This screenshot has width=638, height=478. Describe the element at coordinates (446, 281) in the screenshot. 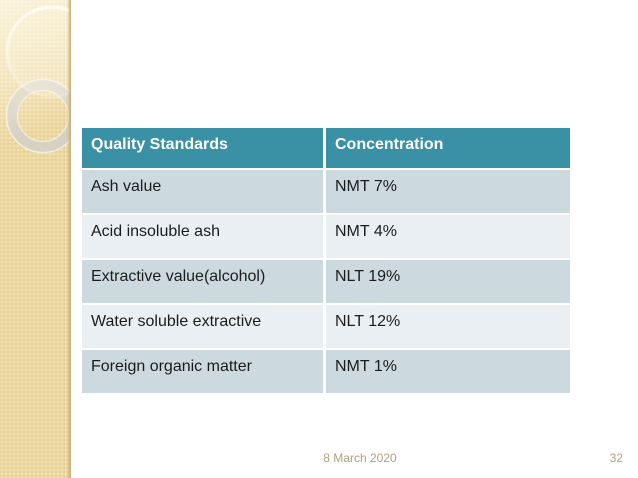

I see `concentration-cell: NLT 19%` at that location.